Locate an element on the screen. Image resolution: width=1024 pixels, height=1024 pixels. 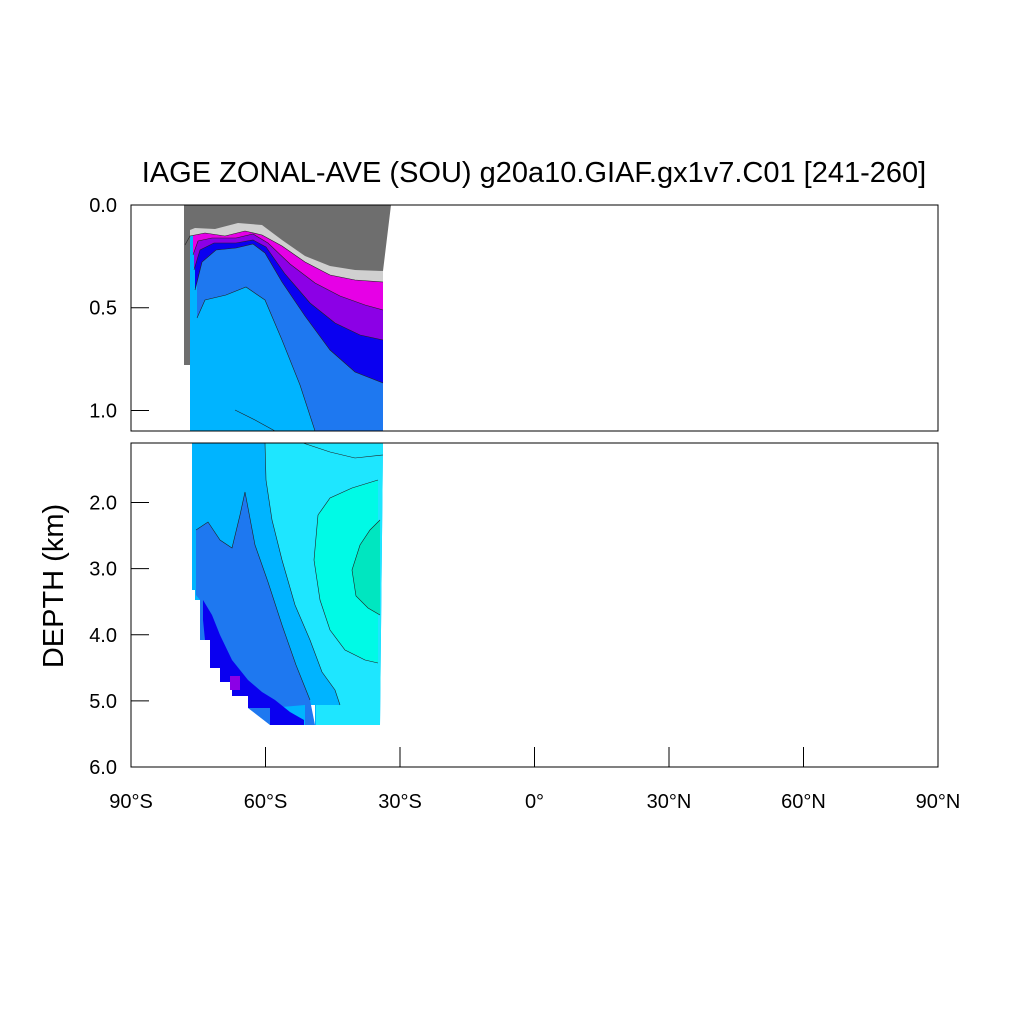
fill-deep-navy is located at coordinates (253, 662).